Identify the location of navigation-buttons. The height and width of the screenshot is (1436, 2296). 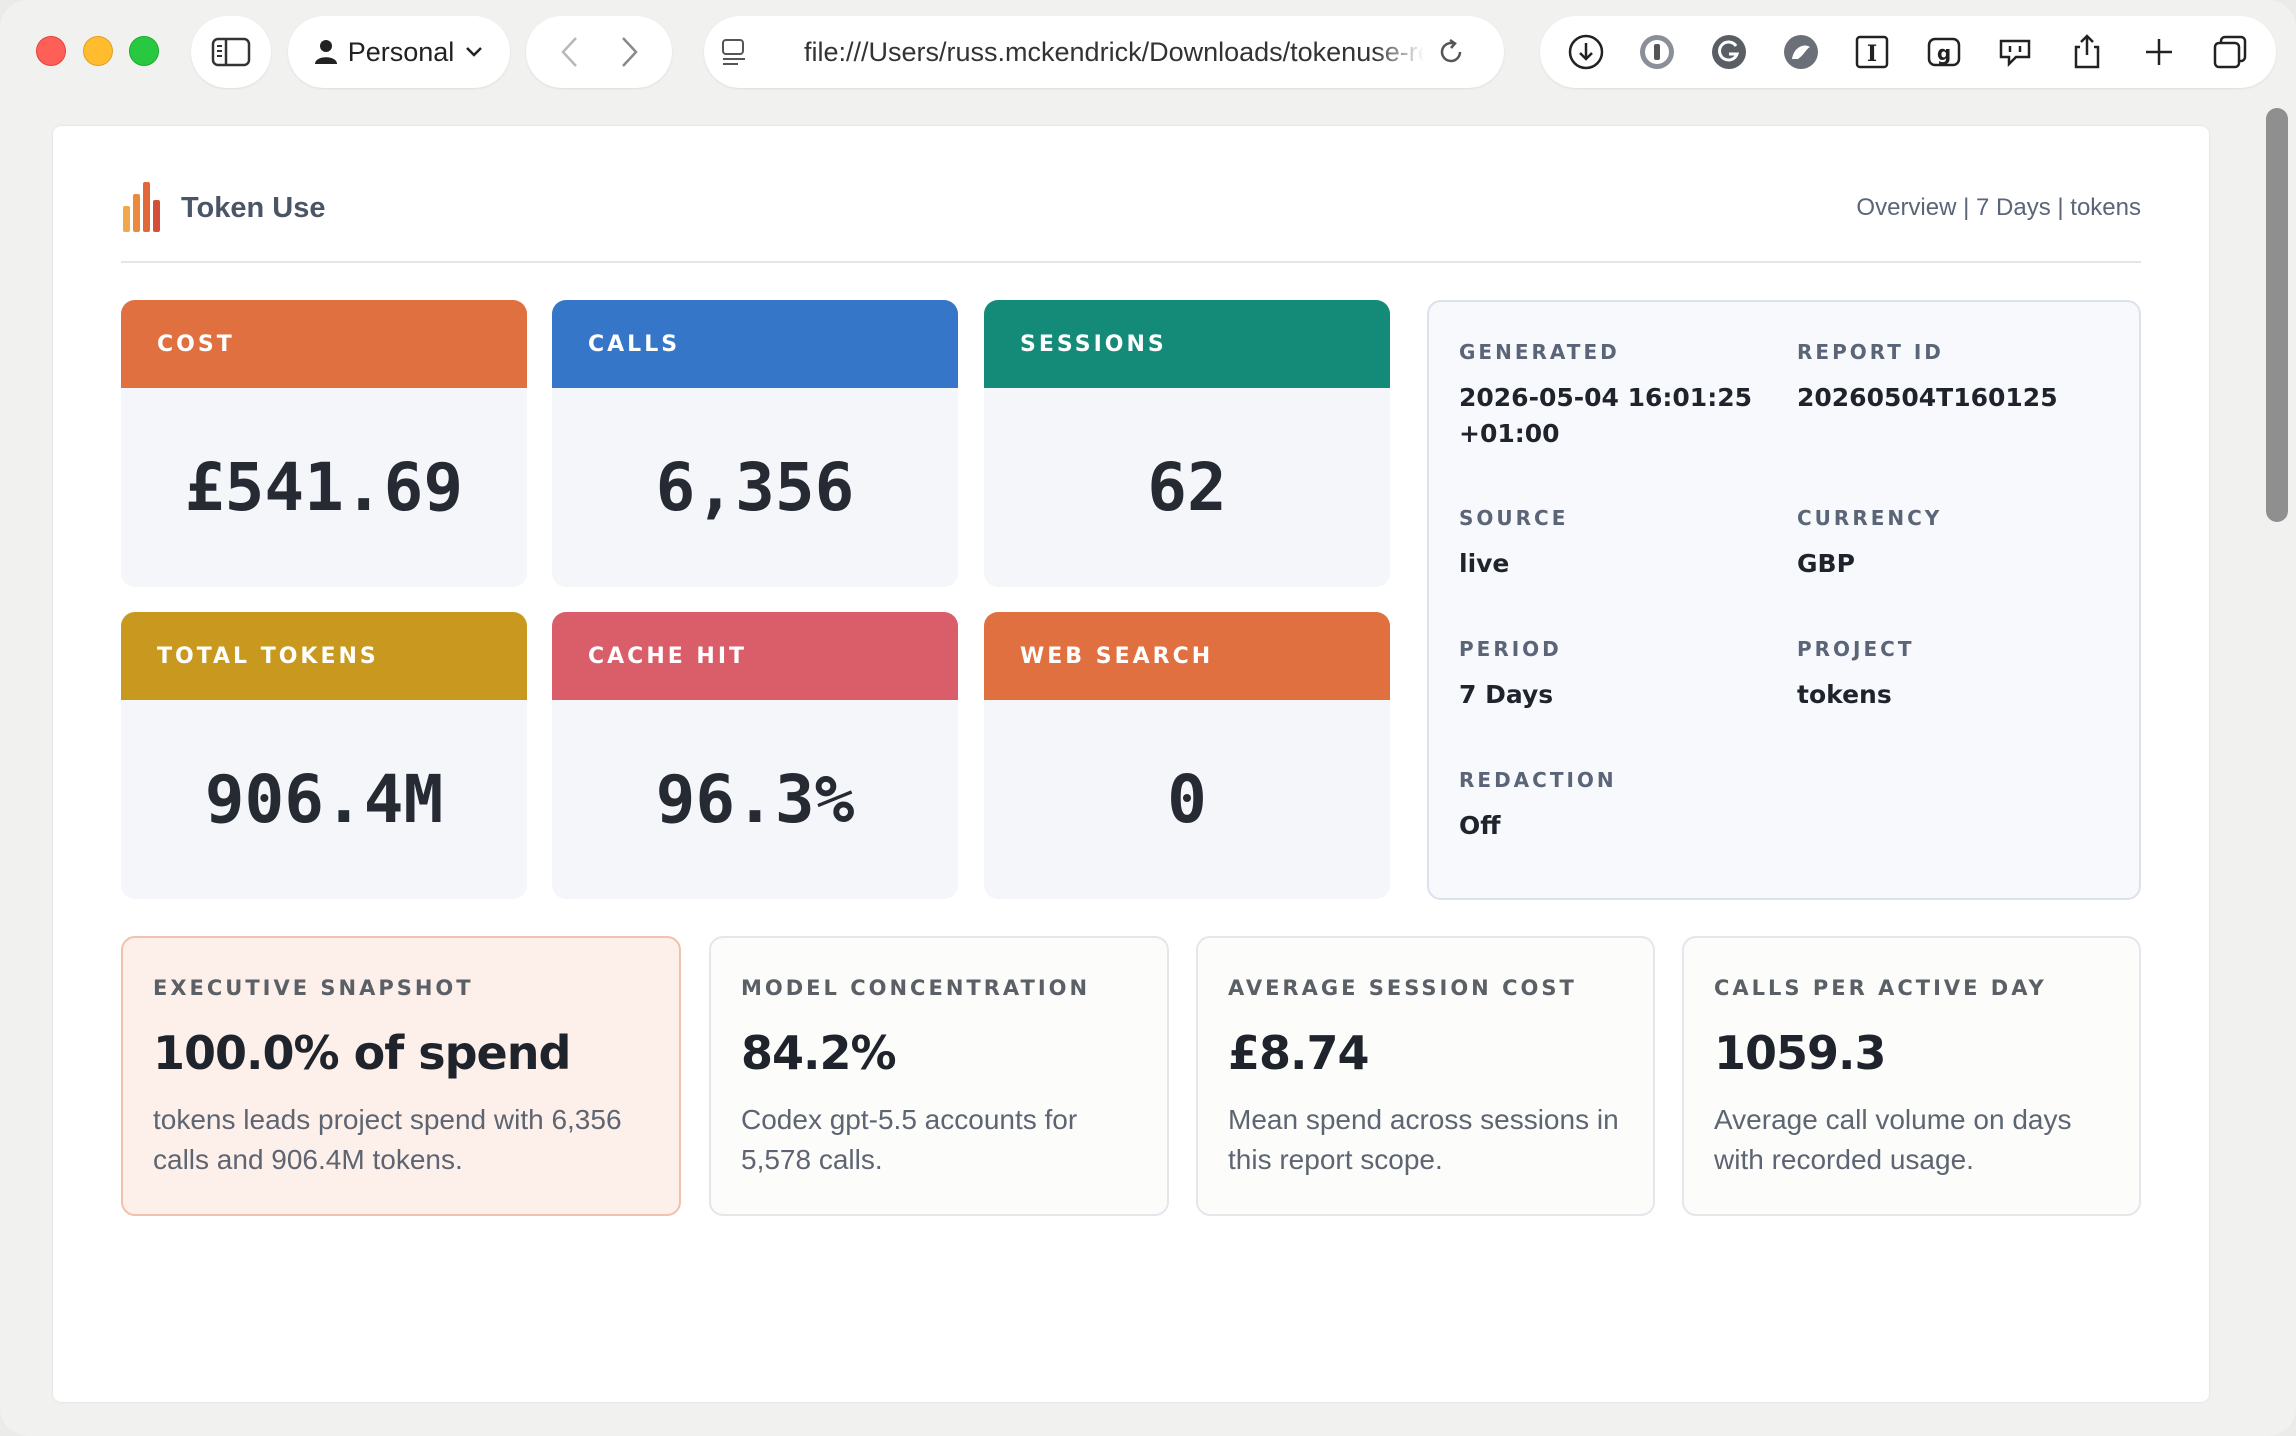
(599, 52).